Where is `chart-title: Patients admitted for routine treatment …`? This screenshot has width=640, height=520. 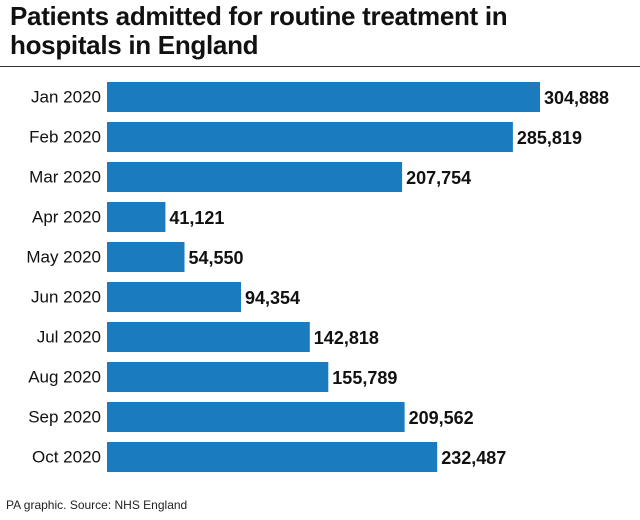
chart-title: Patients admitted for routine treatment … is located at coordinates (259, 30).